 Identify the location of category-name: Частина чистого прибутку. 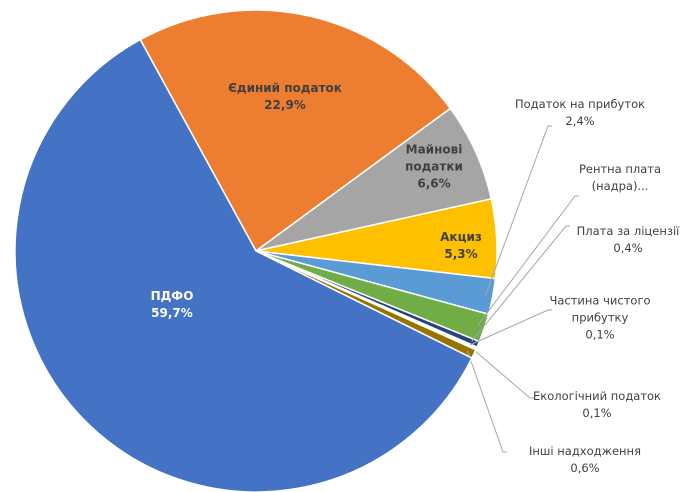
(600, 309).